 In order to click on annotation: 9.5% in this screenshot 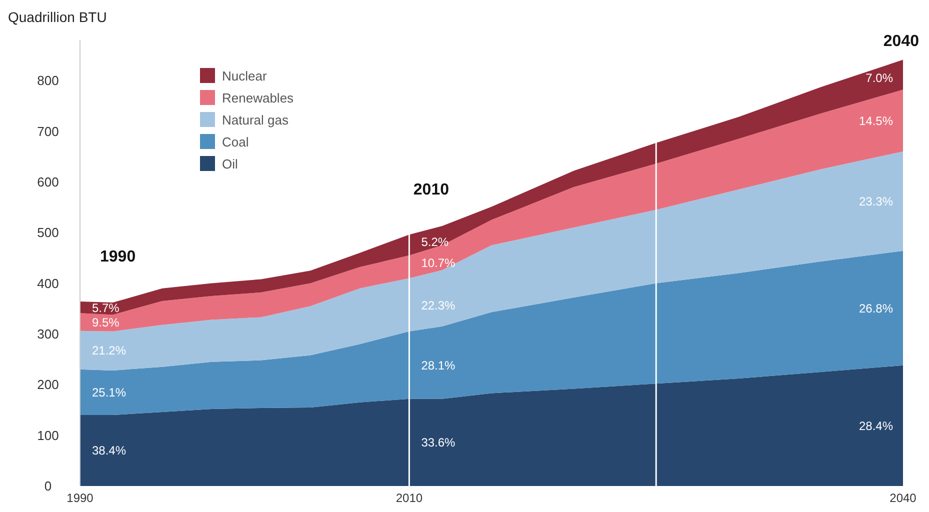, I will do `click(106, 323)`.